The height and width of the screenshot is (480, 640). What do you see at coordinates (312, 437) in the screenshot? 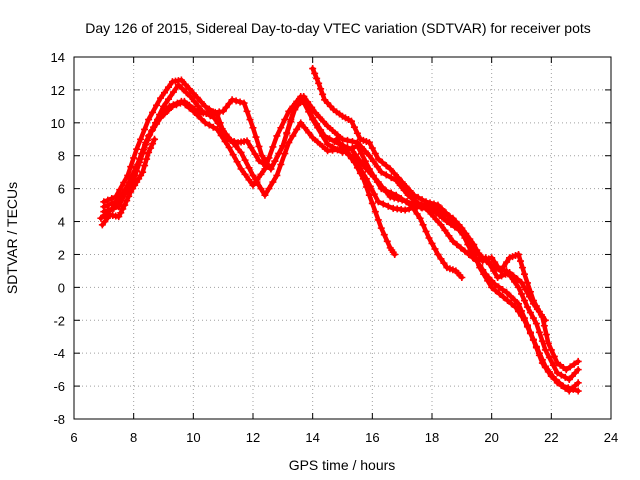
I see `x-tick-label: 14` at bounding box center [312, 437].